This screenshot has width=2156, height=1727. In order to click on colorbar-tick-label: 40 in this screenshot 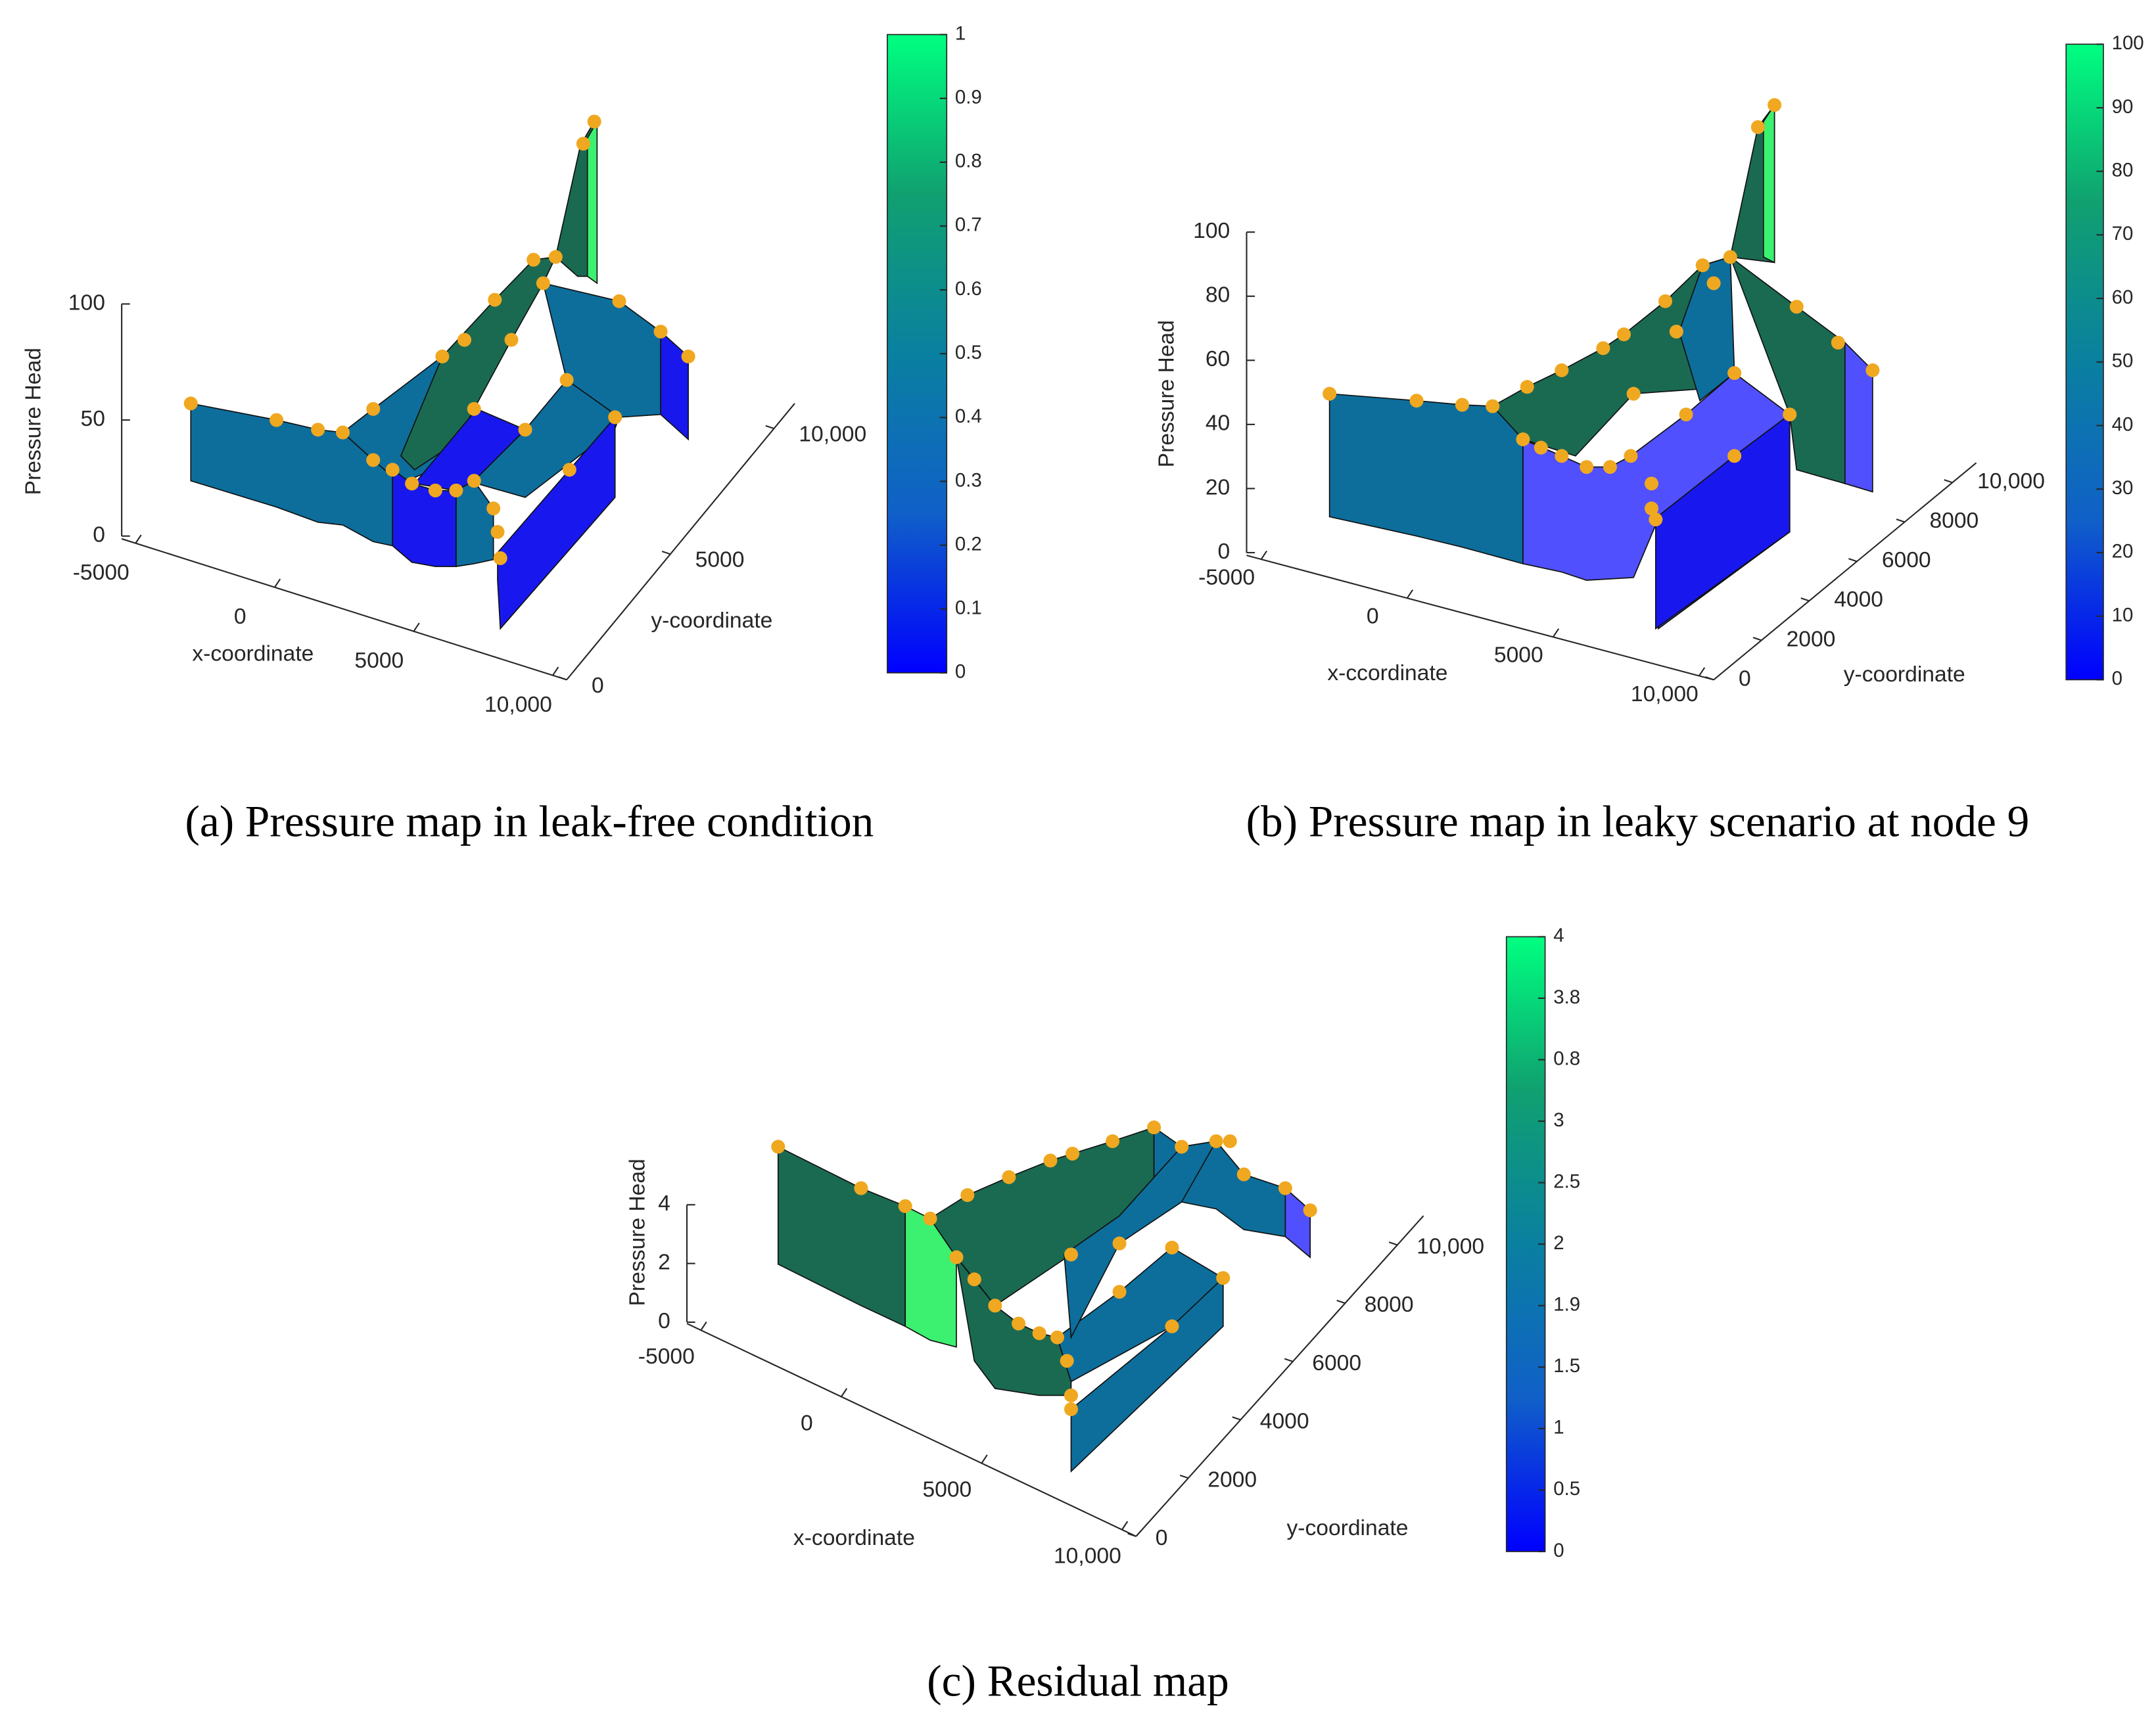, I will do `click(2123, 424)`.